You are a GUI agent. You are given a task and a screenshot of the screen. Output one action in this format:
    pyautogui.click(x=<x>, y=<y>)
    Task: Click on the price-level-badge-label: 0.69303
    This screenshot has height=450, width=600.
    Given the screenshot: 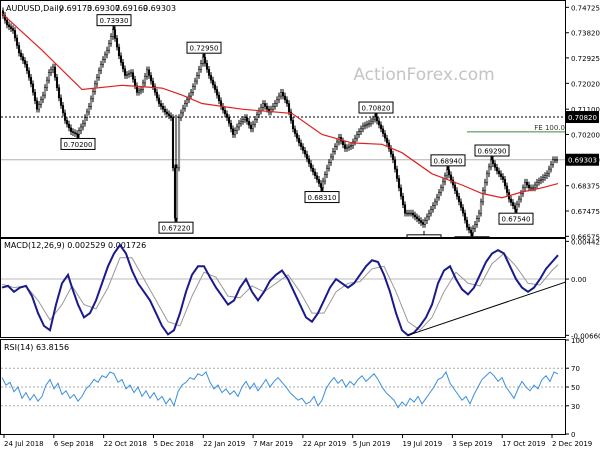 What is the action you would take?
    pyautogui.click(x=582, y=161)
    